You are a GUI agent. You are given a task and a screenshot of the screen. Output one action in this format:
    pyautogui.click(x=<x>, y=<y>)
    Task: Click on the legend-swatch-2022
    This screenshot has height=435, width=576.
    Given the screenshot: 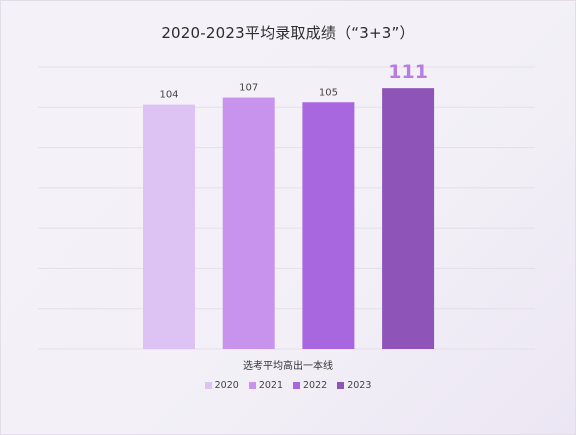 What is the action you would take?
    pyautogui.click(x=296, y=385)
    